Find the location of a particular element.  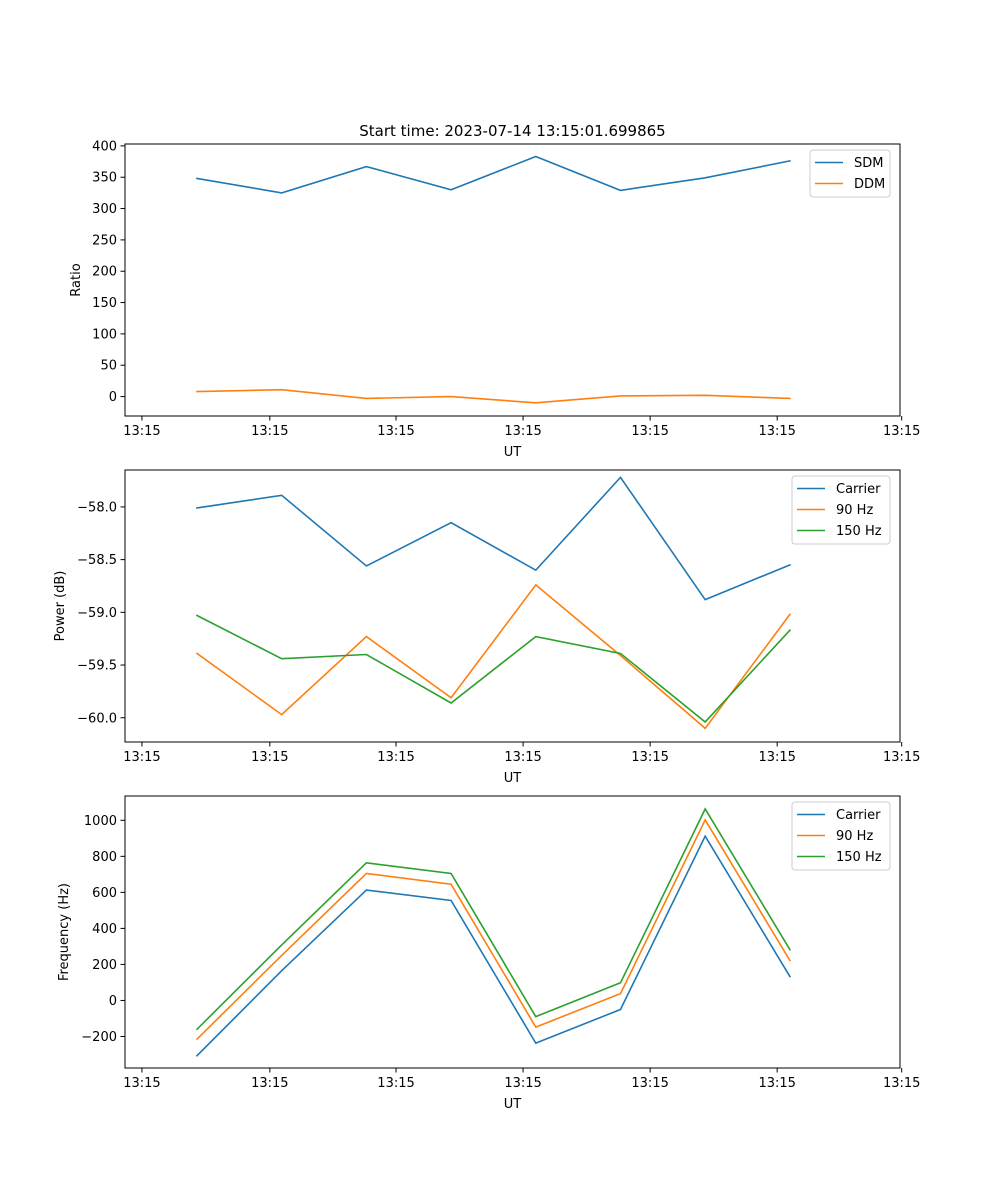

y-tick-label: −59.5 is located at coordinates (97, 666).